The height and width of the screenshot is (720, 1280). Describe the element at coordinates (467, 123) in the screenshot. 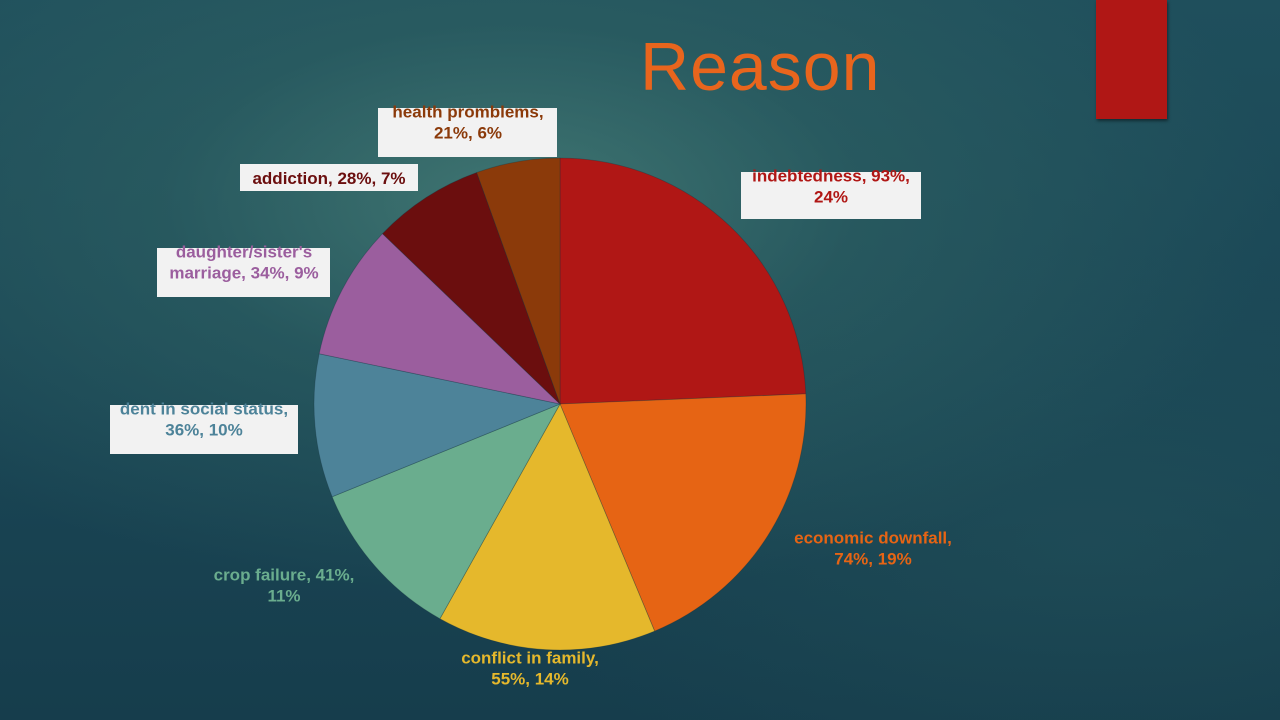

I see `data-label-health-promblems: health promblems, 21%, 6%` at that location.